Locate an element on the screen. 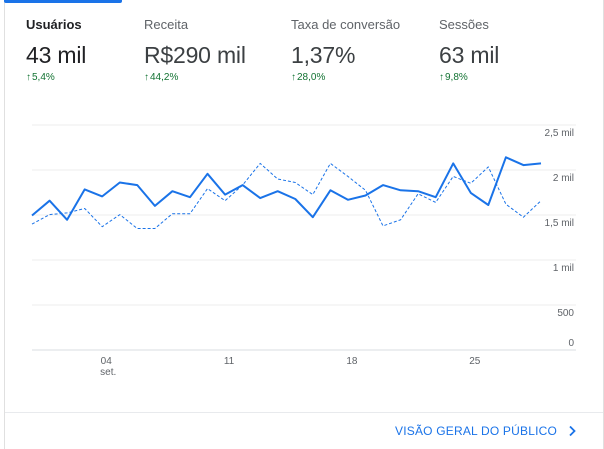  metric-label: Taxa de conversão is located at coordinates (346, 24).